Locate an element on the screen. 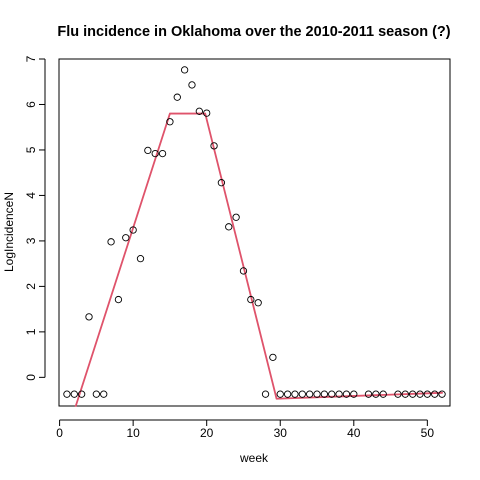 This screenshot has height=480, width=480. x-tick-label: 40 is located at coordinates (354, 433).